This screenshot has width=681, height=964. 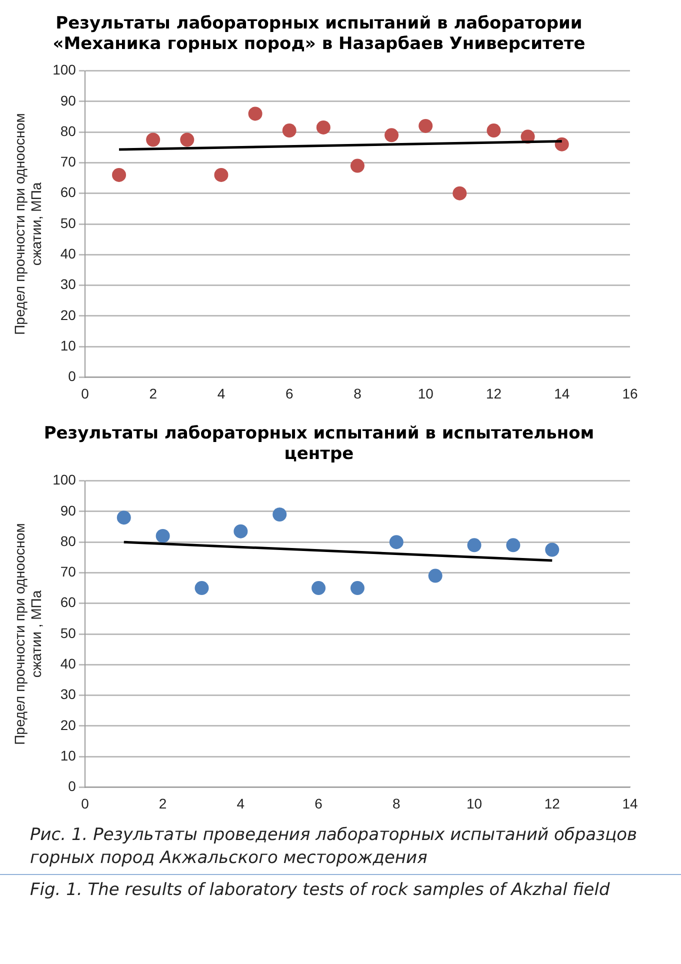 What do you see at coordinates (320, 890) in the screenshot?
I see `caption: Fig. 1. The results of laboratory tests of rock samples of Akzhal field` at bounding box center [320, 890].